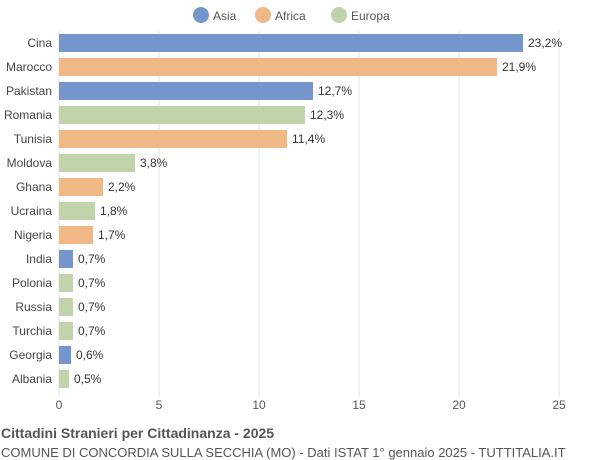 Image resolution: width=600 pixels, height=460 pixels. Describe the element at coordinates (335, 91) in the screenshot. I see `data-label: 12,7%` at that location.